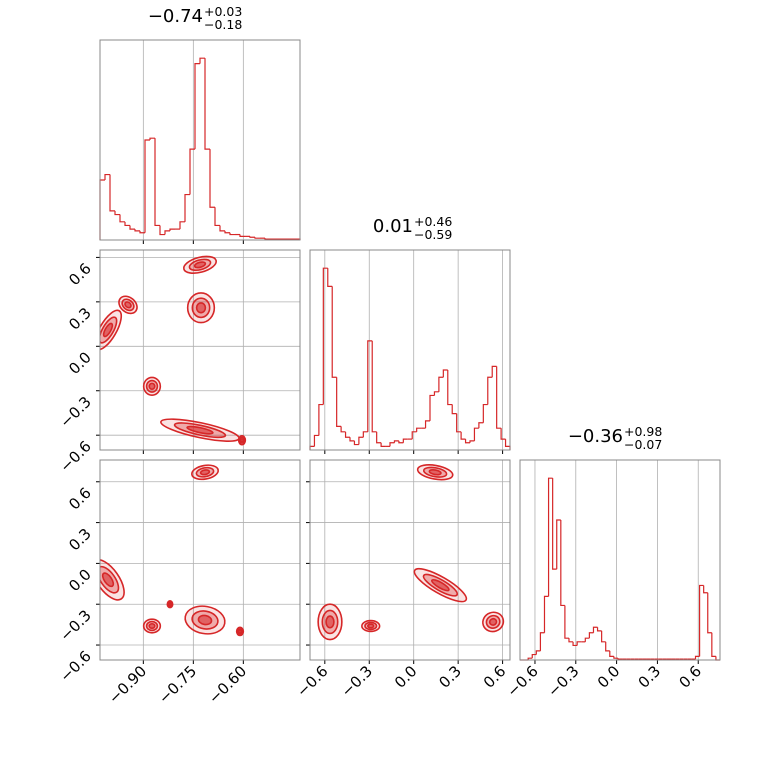 Image resolution: width=760 pixels, height=760 pixels. I want to click on panel: −0.90 −0.75 −0.60 −0.6−0.3 0.0 0.3 0.6, so click(178, 583).